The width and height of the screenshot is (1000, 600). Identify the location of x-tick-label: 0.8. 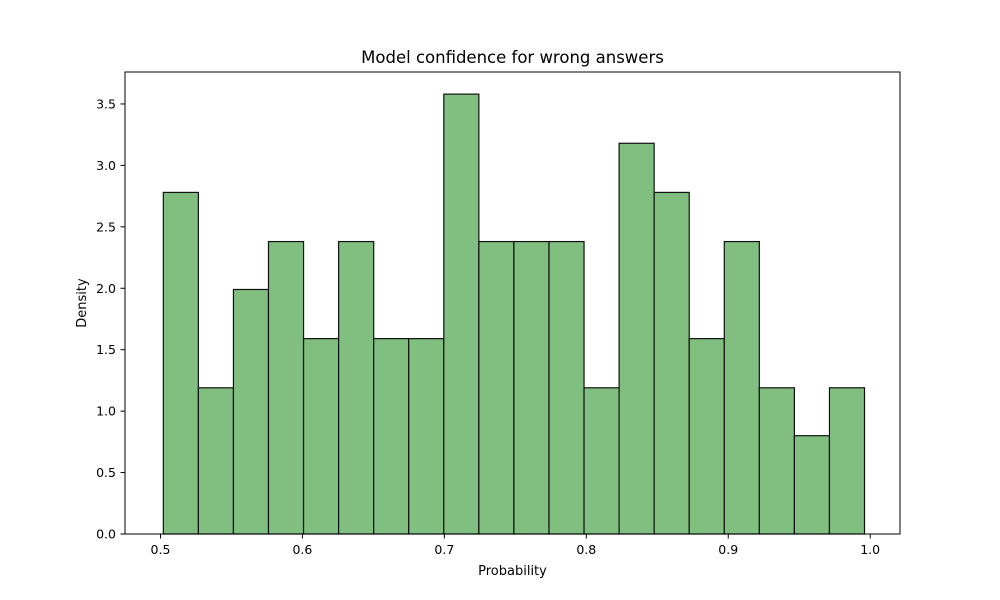
(586, 549).